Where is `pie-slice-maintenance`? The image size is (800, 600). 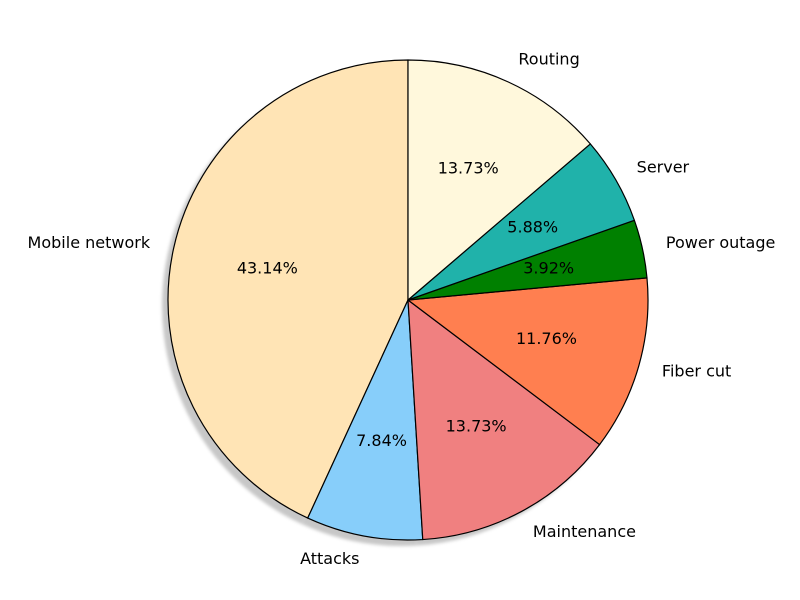 pie-slice-maintenance is located at coordinates (504, 420).